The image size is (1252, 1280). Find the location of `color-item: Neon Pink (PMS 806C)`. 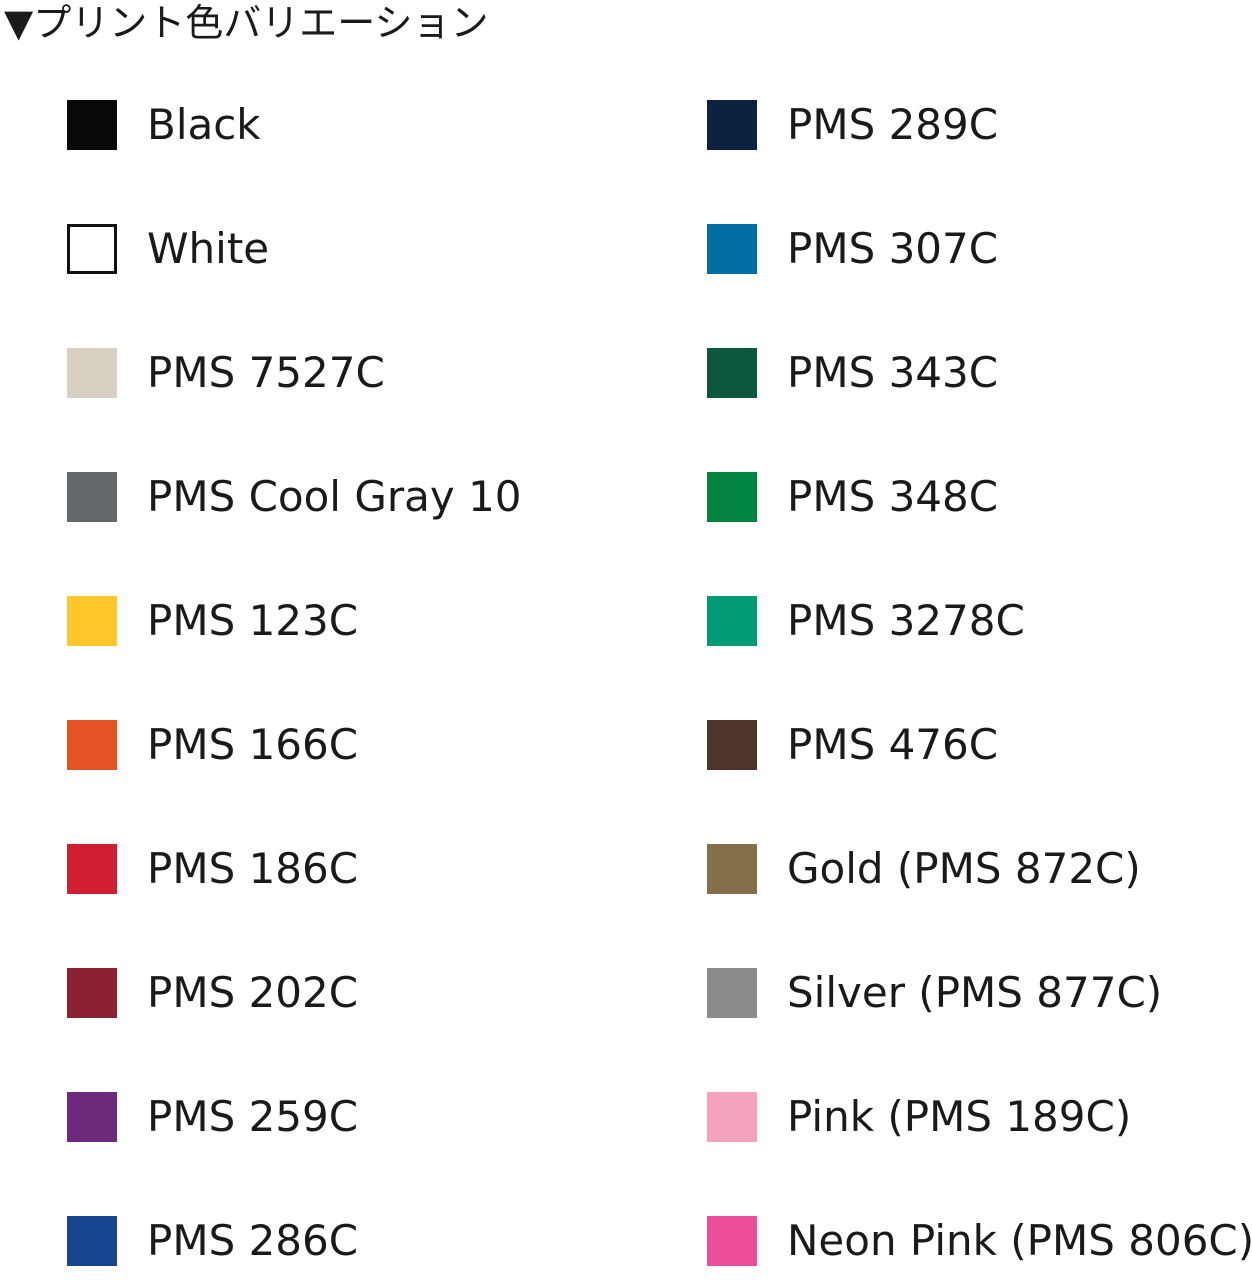

color-item: Neon Pink (PMS 806C) is located at coordinates (979, 1241).